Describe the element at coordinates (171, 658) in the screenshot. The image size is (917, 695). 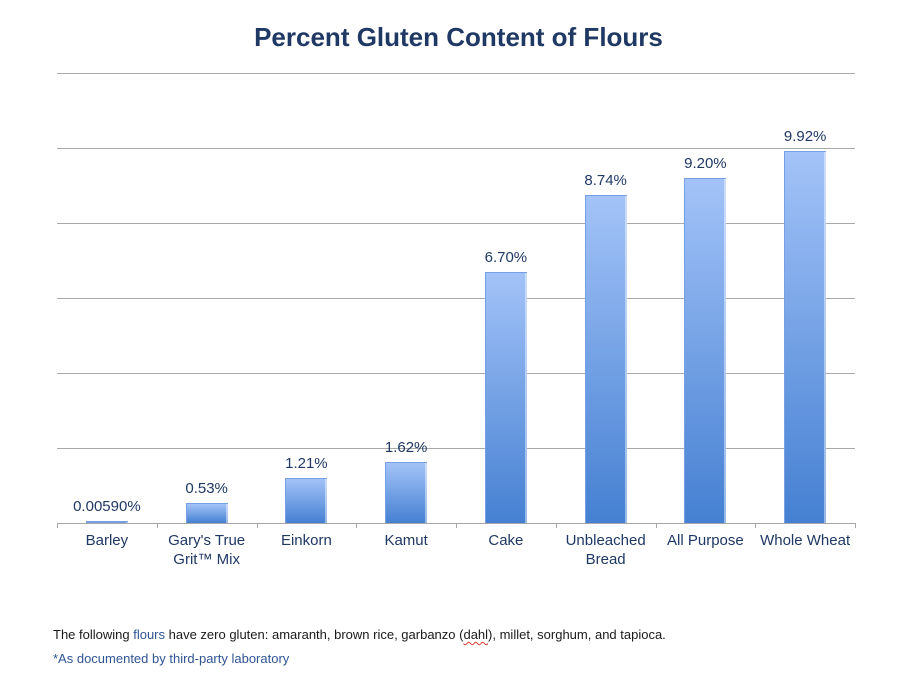
I see `footnote-lab-attribution: *As documented by third-party laboratory` at that location.